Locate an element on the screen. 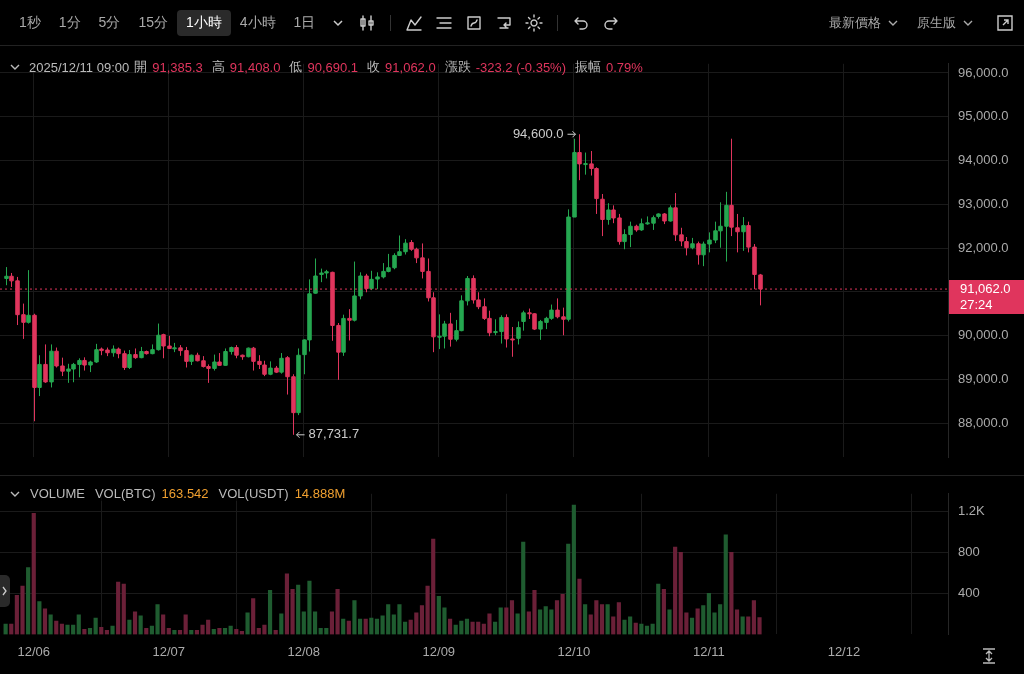 The height and width of the screenshot is (674, 1024). y-tick-label: 96,000.0 is located at coordinates (983, 72).